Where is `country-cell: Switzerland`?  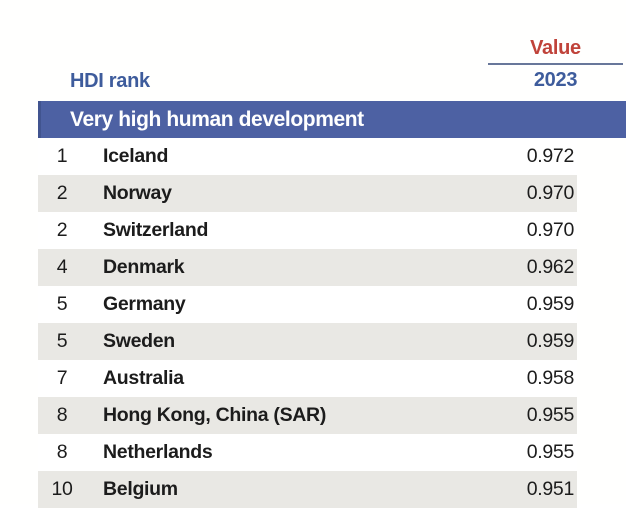
country-cell: Switzerland is located at coordinates (156, 230).